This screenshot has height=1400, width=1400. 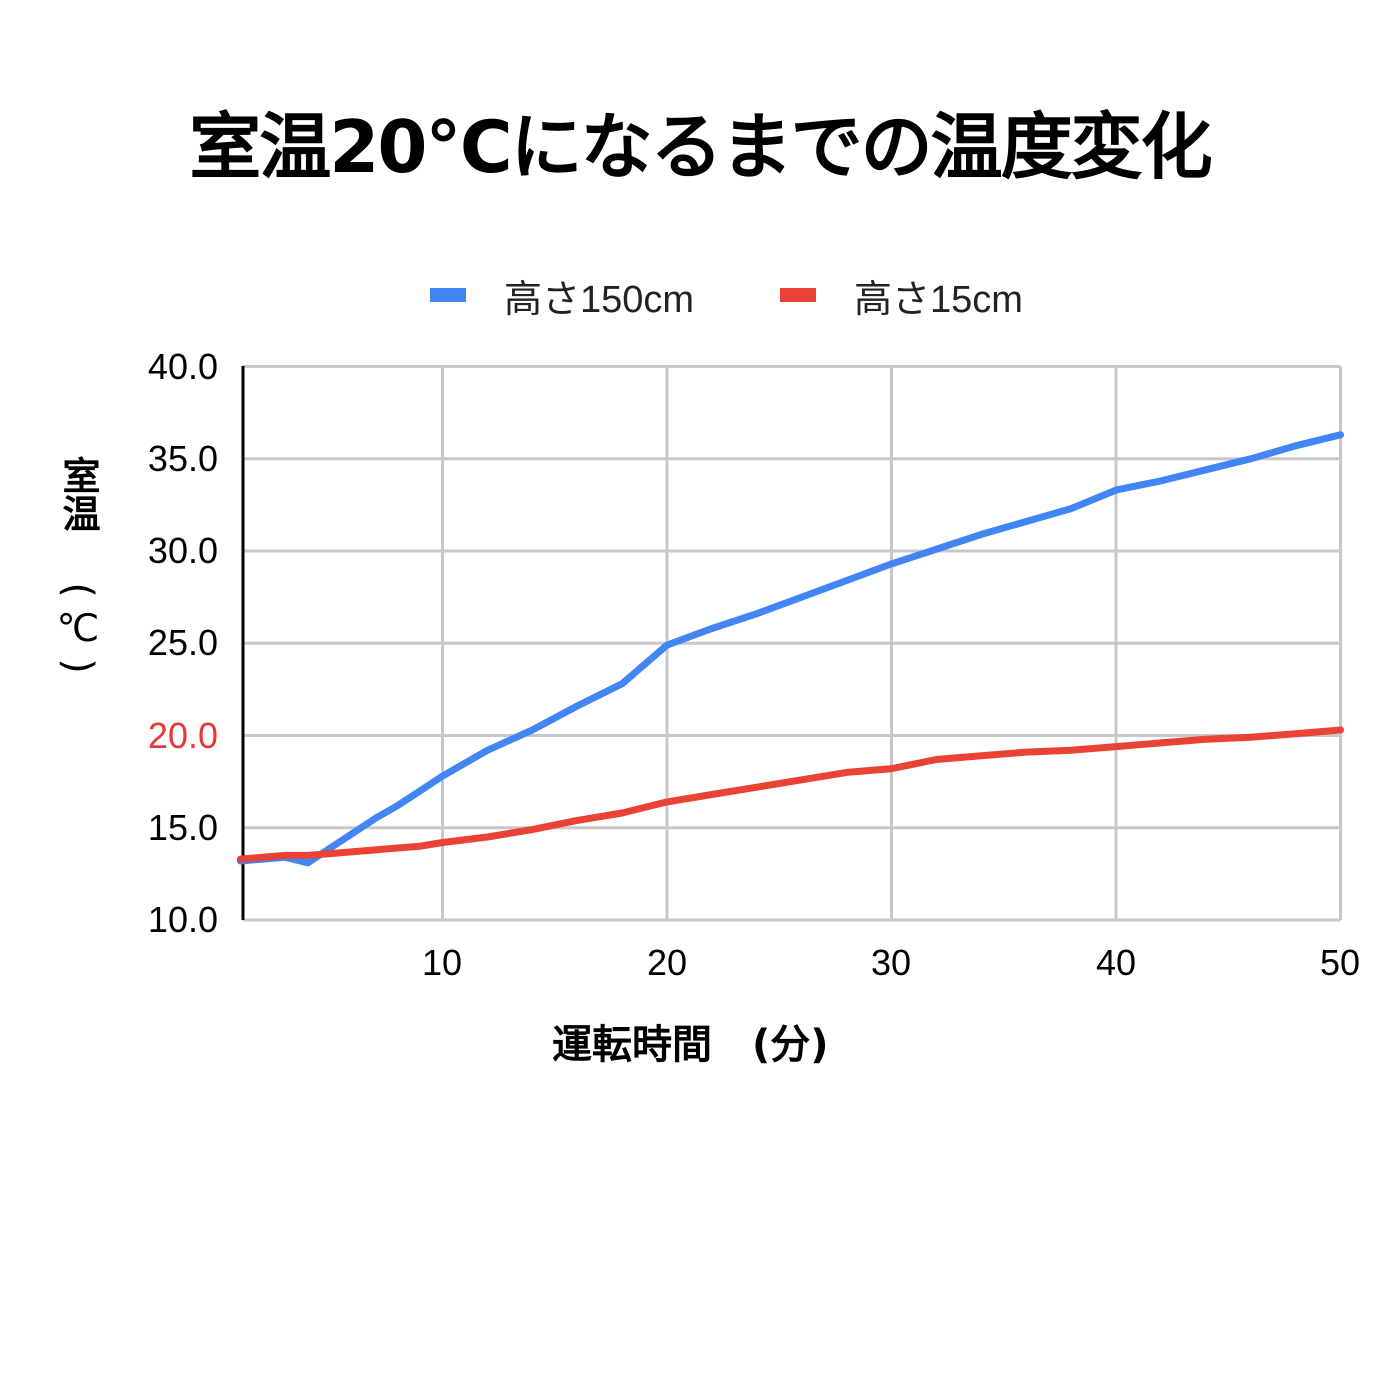 I want to click on y-tick: 10.0, so click(x=182, y=919).